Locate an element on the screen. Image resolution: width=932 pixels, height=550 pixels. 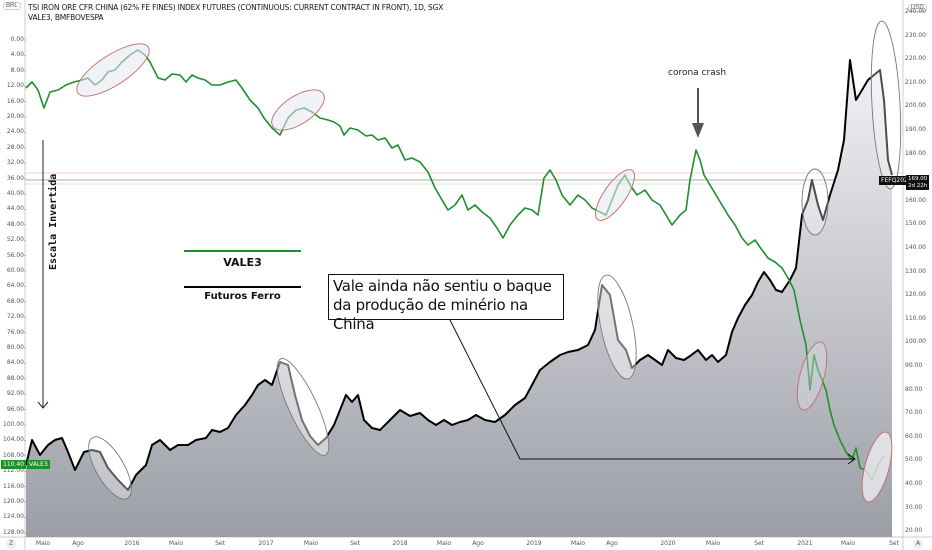
right-axis-label: 180.00 is located at coordinates (915, 153).